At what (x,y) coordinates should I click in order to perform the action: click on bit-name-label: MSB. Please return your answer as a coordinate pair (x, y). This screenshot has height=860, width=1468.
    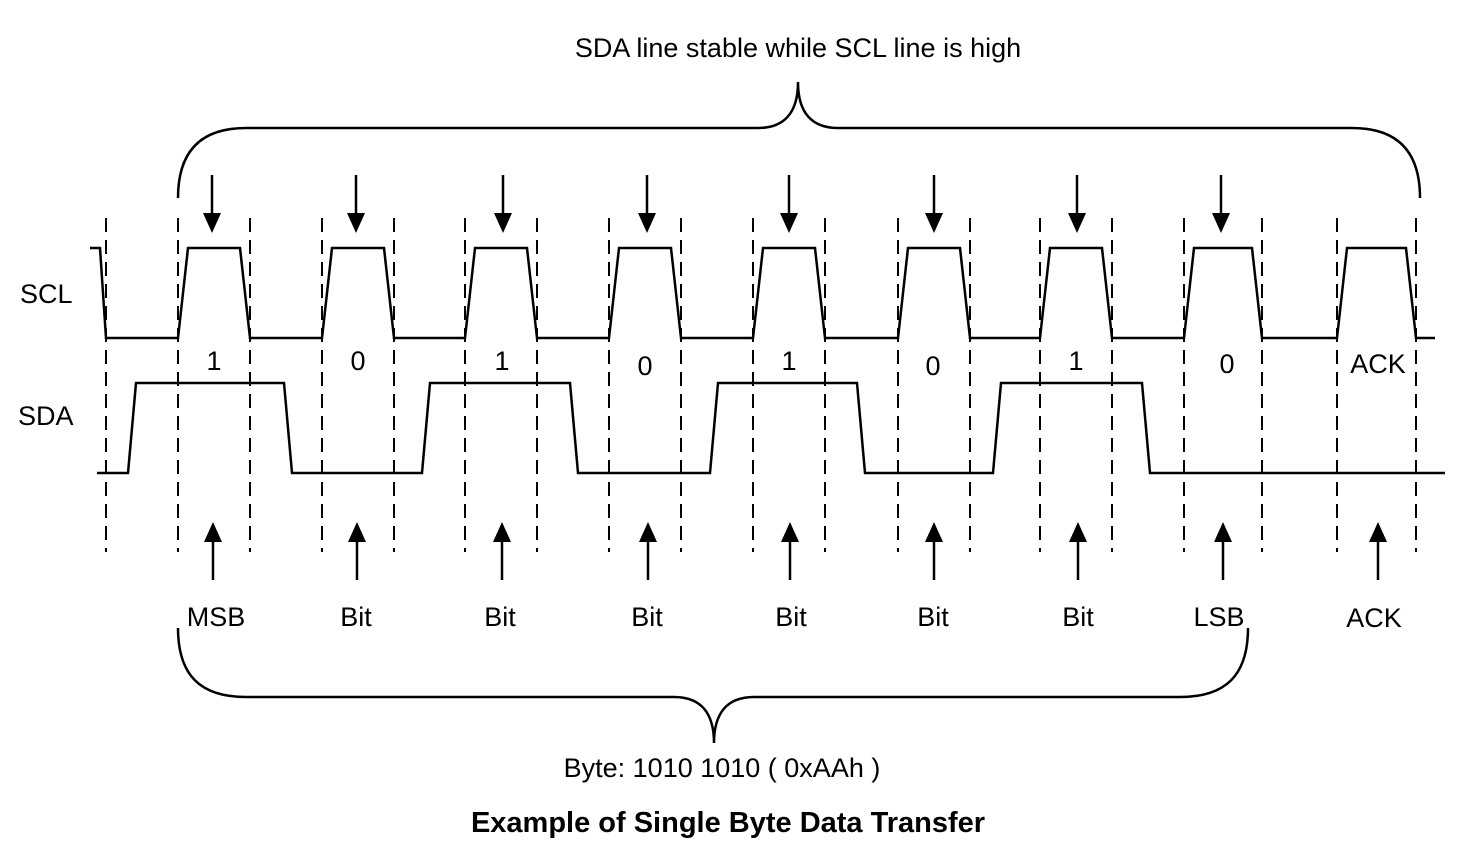
    Looking at the image, I should click on (216, 617).